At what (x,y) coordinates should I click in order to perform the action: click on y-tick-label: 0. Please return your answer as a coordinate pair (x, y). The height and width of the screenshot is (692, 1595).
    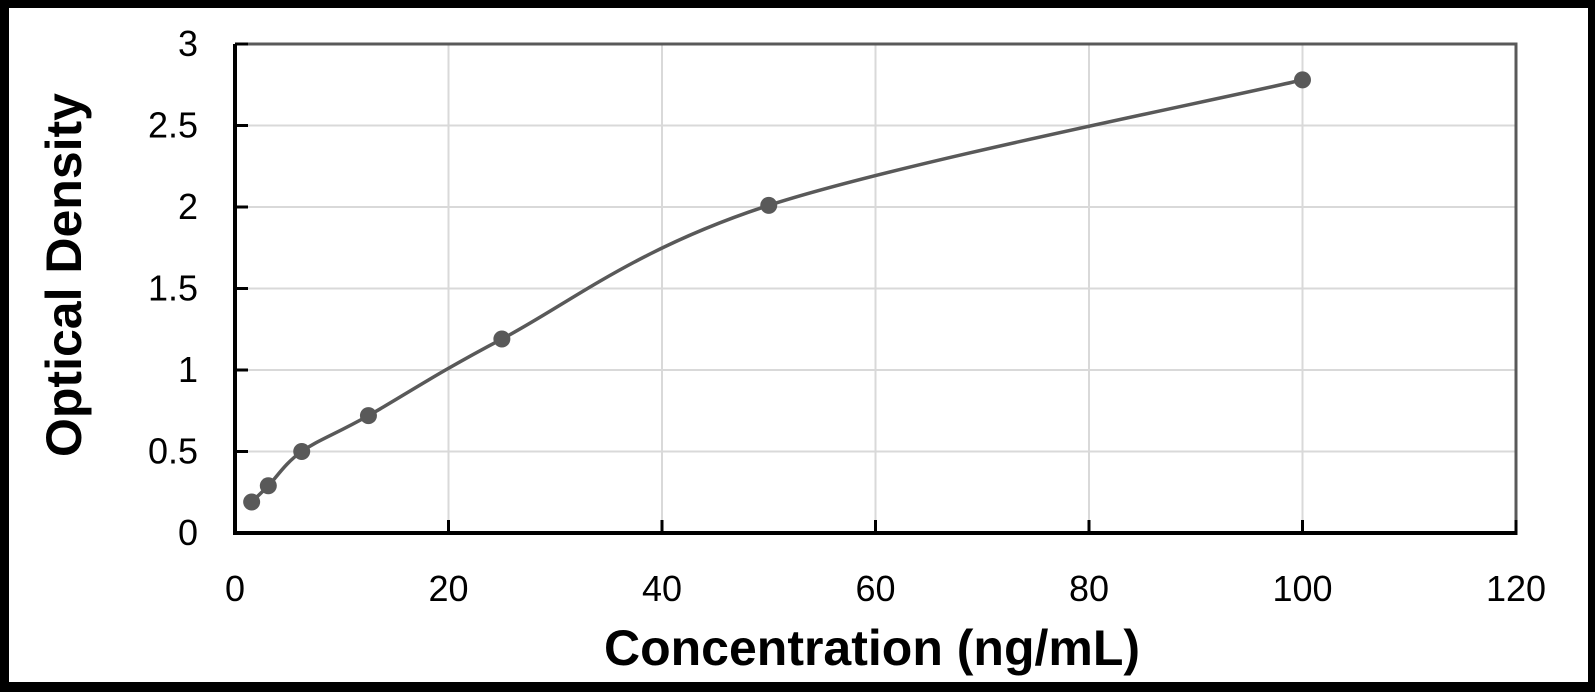
    Looking at the image, I should click on (188, 532).